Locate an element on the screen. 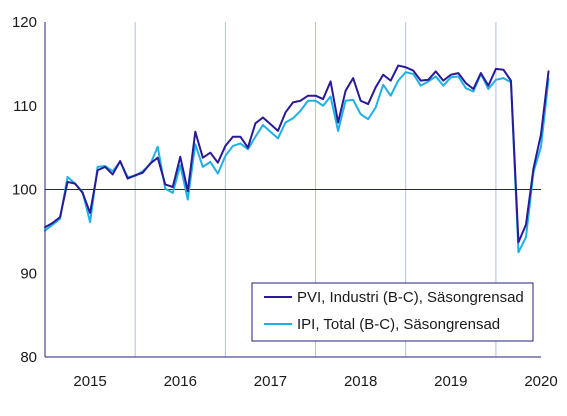 This screenshot has height=416, width=567. x-tick-label-2016: 2016 is located at coordinates (180, 381).